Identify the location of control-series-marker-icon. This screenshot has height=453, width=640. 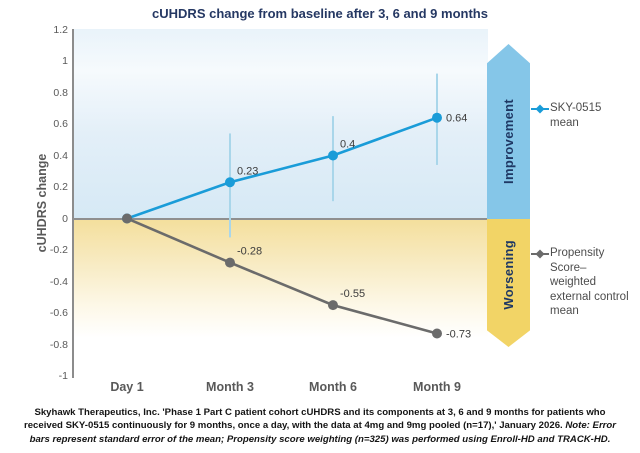
(540, 254).